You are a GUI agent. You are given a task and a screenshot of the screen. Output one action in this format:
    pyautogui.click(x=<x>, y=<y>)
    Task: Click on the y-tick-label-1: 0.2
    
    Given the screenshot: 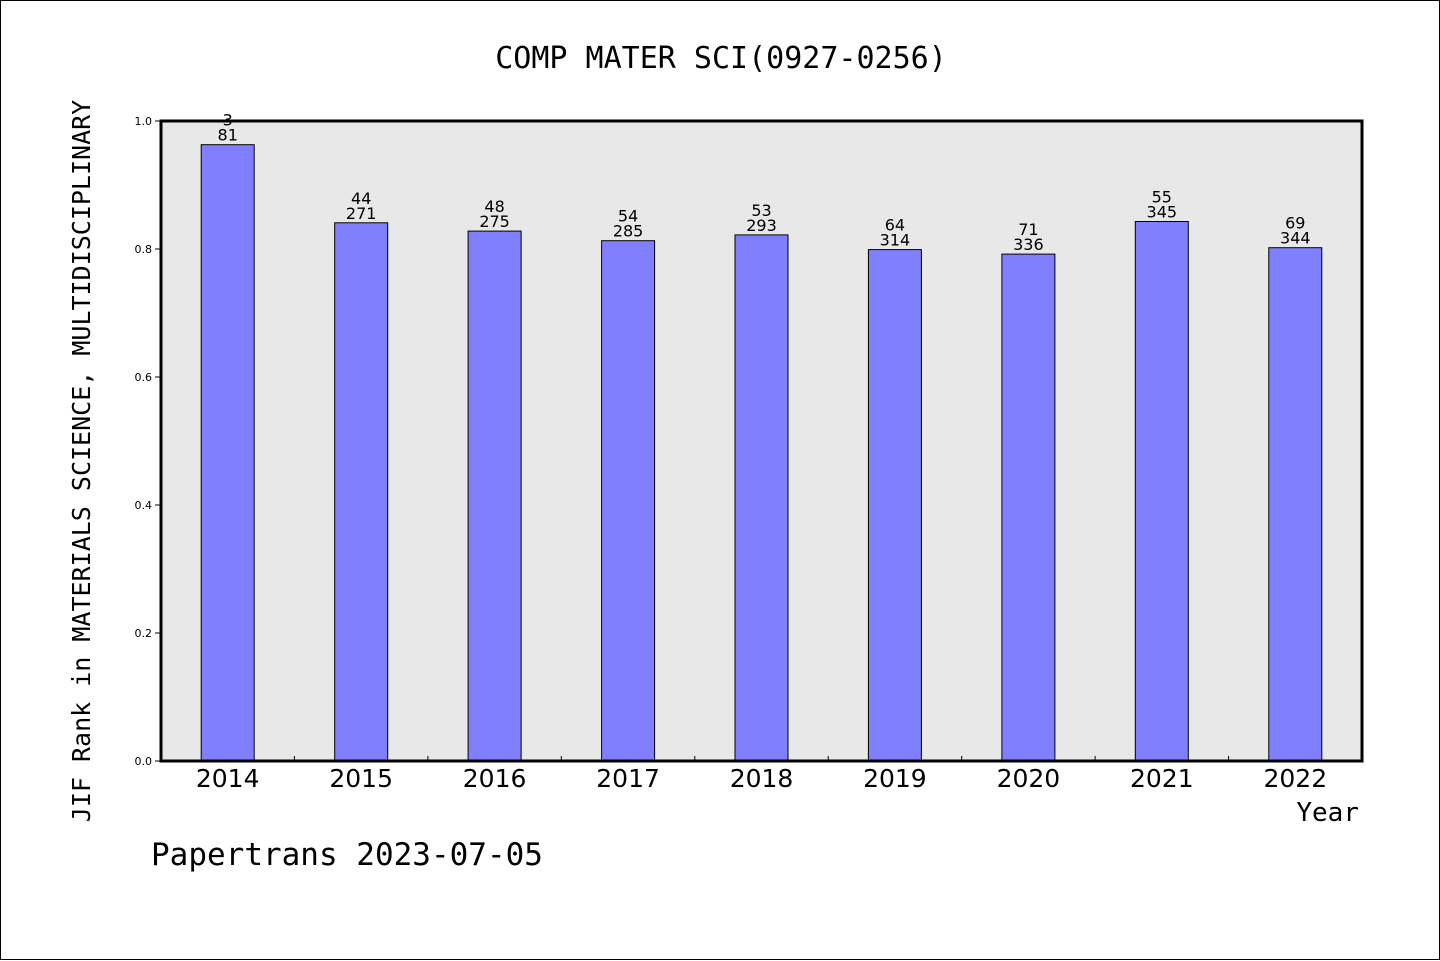 What is the action you would take?
    pyautogui.click(x=144, y=633)
    